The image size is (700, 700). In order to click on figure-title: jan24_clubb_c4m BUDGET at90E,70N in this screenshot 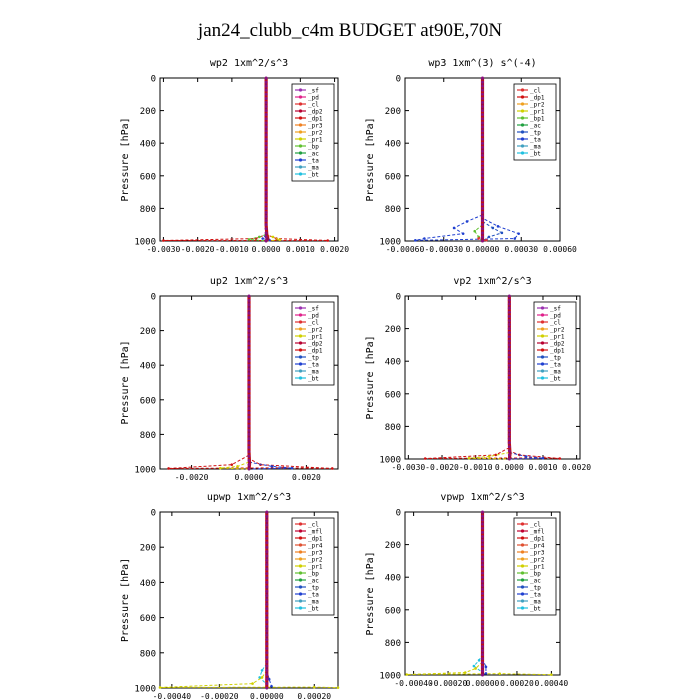, I will do `click(350, 30)`.